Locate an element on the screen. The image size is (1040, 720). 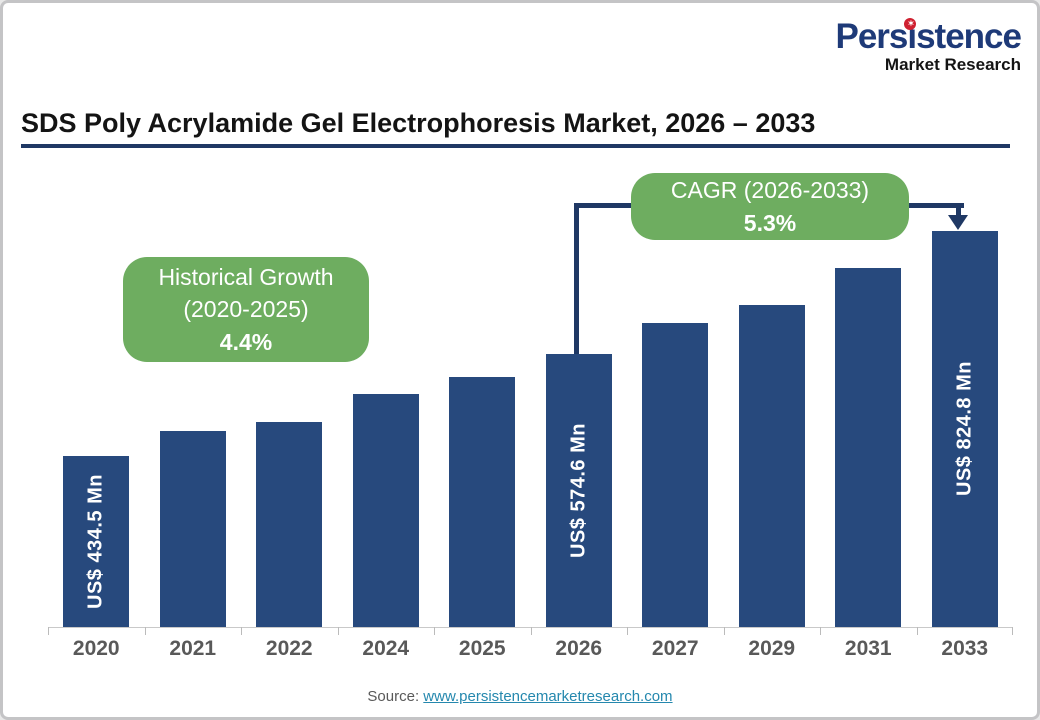
connector-arrowhead-icon is located at coordinates (958, 222).